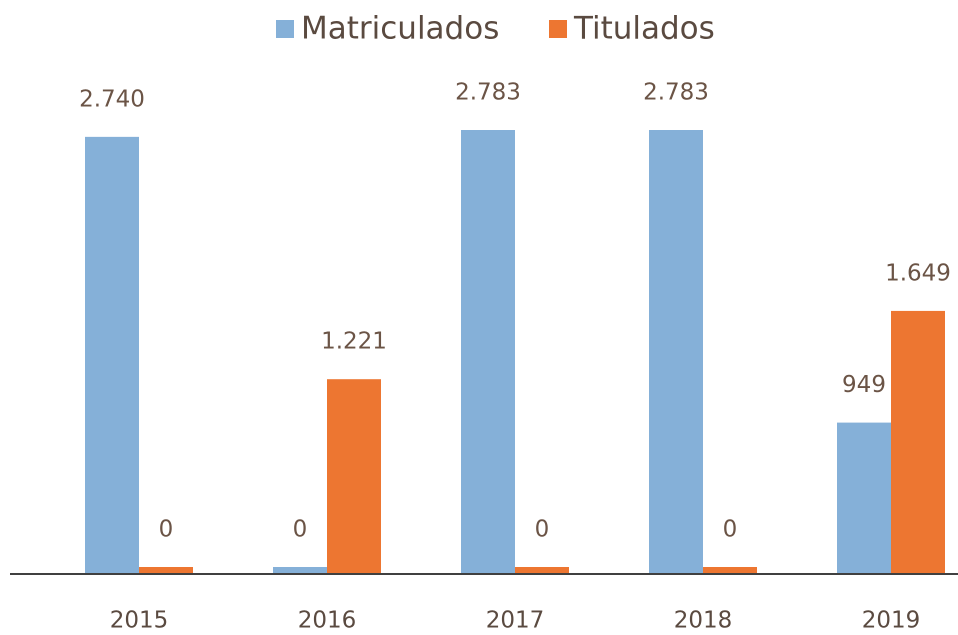 The width and height of the screenshot is (958, 635). Describe the element at coordinates (139, 621) in the screenshot. I see `x-tick-label: 2015` at that location.